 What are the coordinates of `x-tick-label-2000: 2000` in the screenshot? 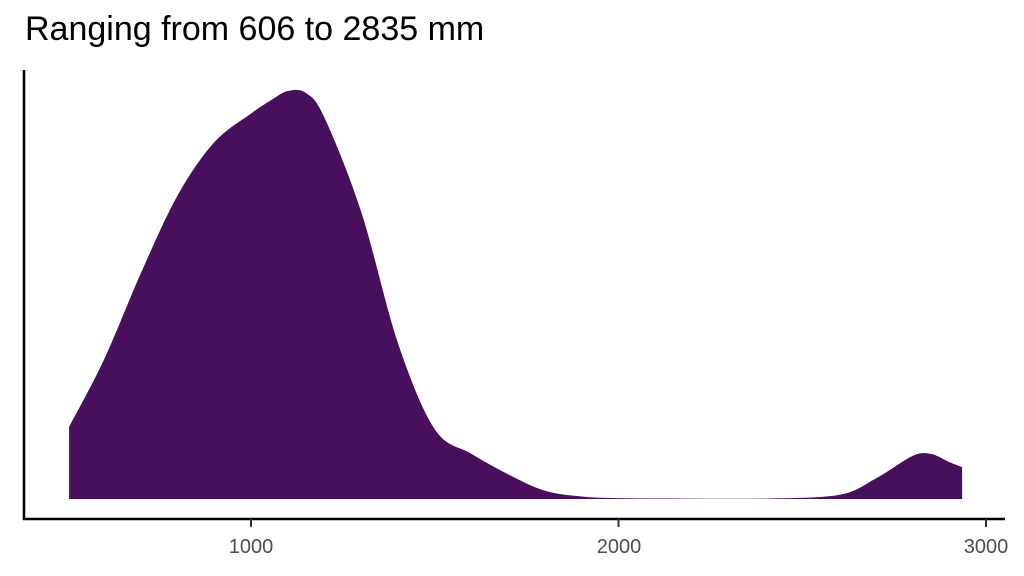 It's located at (619, 547).